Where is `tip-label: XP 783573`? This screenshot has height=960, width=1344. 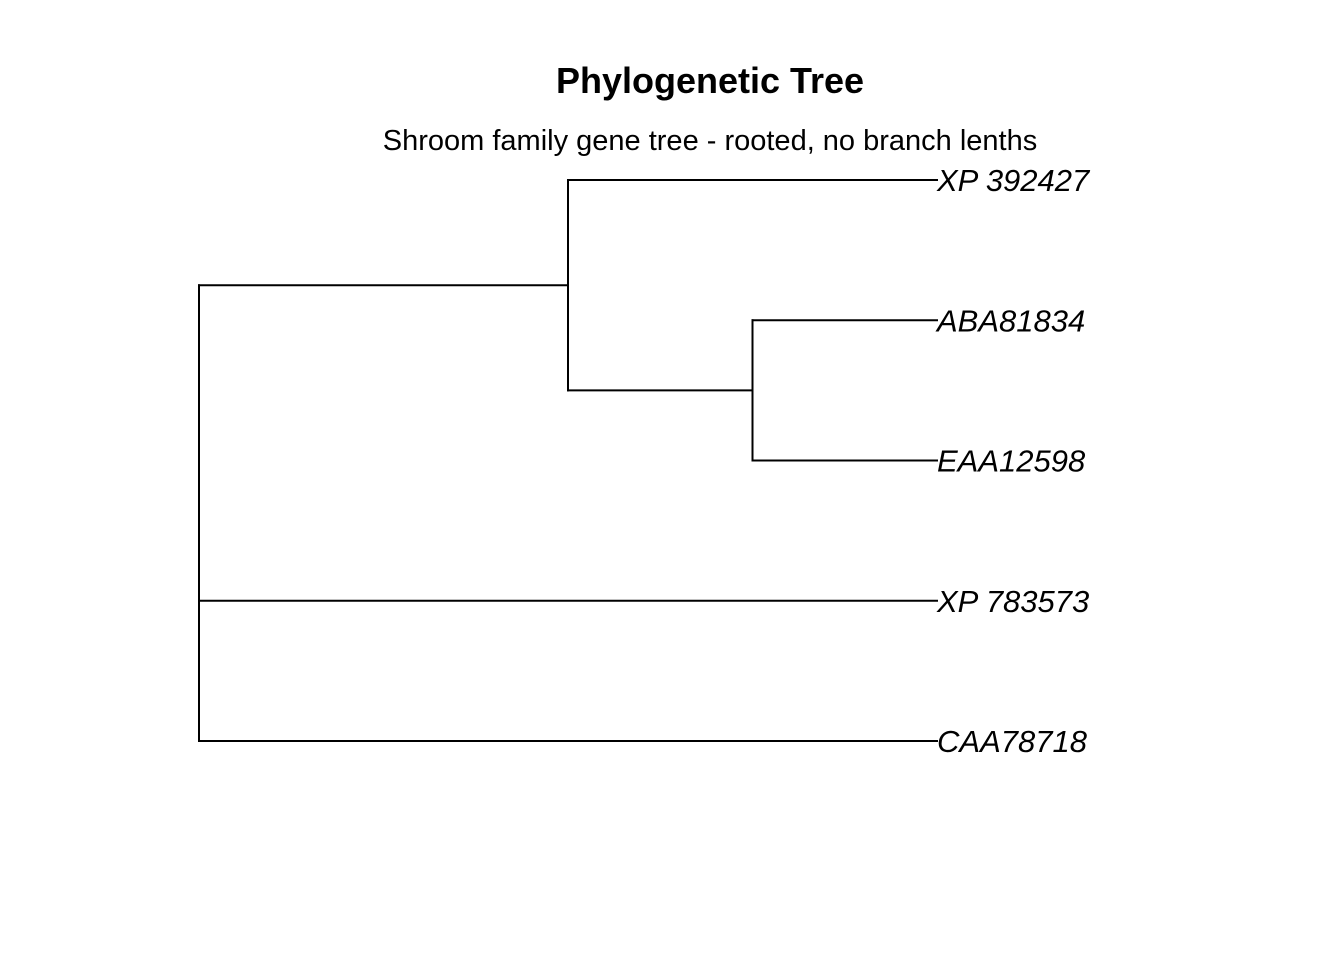 tip-label: XP 783573 is located at coordinates (1012, 601).